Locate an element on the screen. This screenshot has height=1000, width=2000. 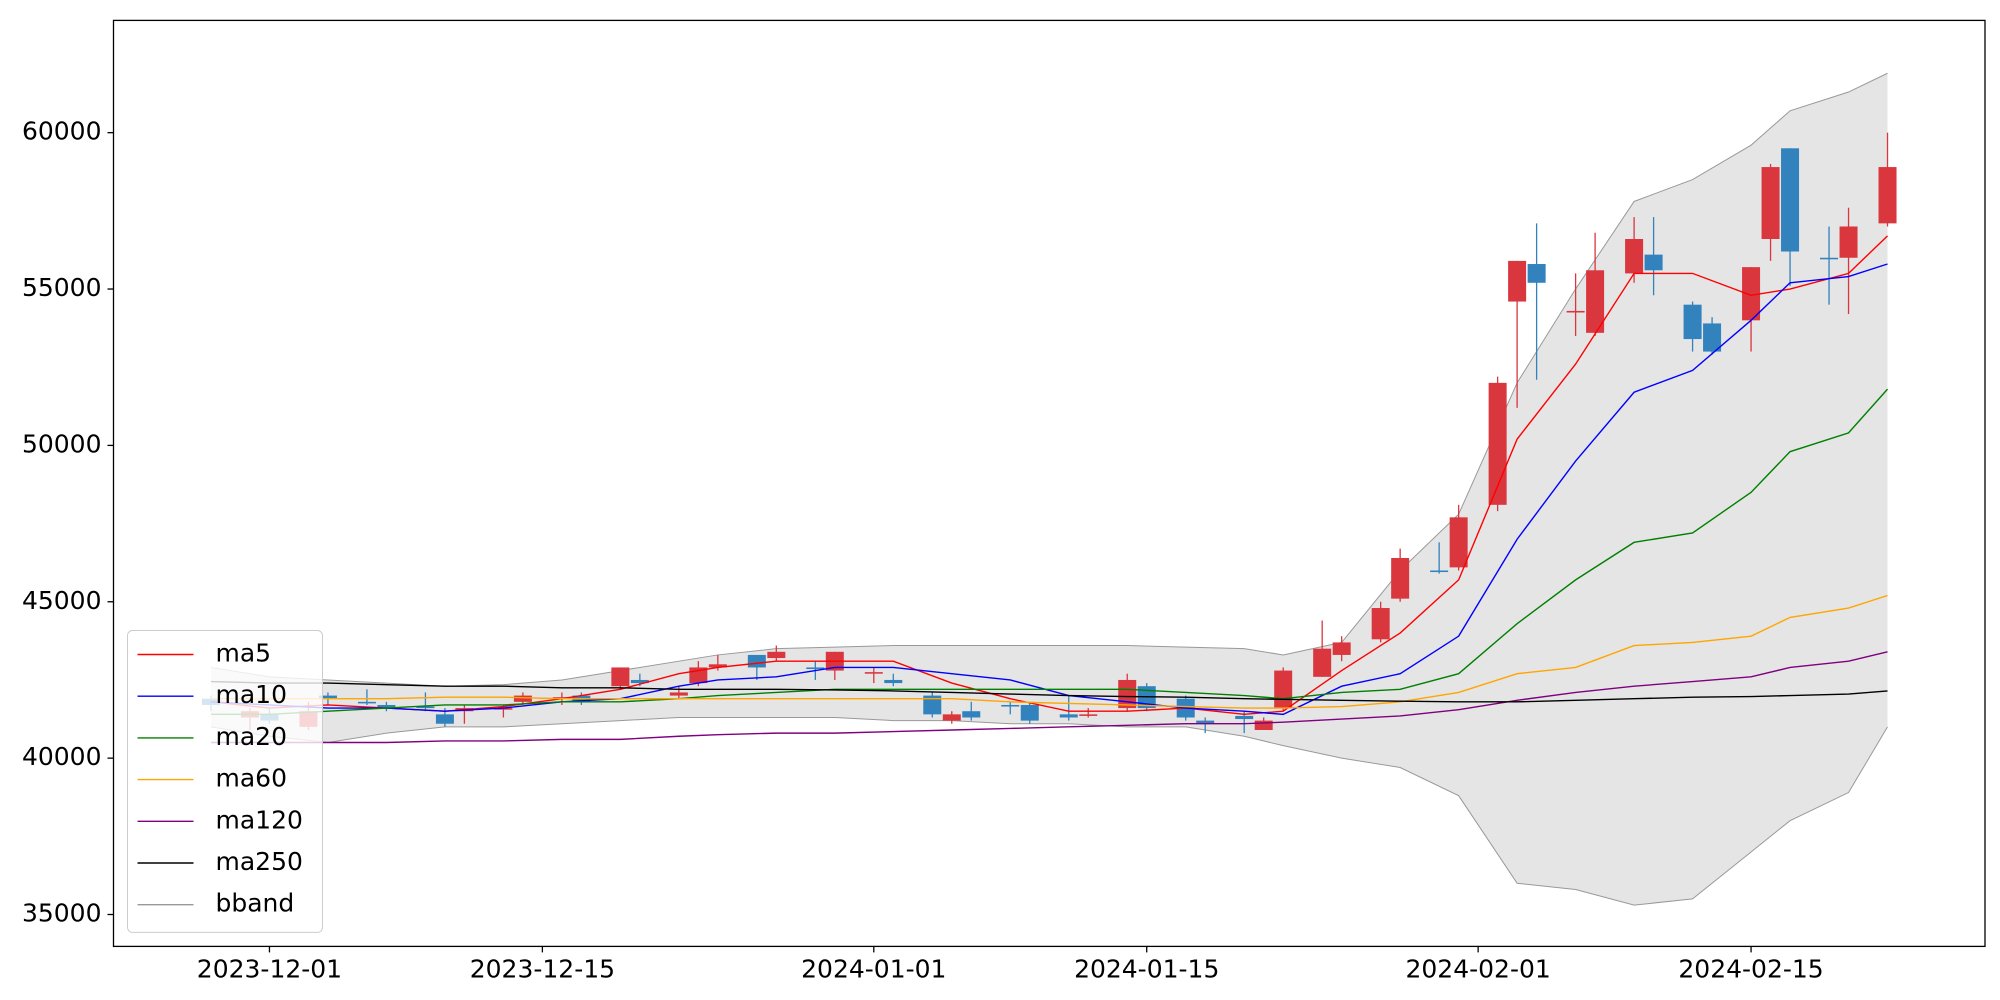
legend: ma5 ma10 ma20 ma60 ma120 ma250 bband is located at coordinates (225, 781).